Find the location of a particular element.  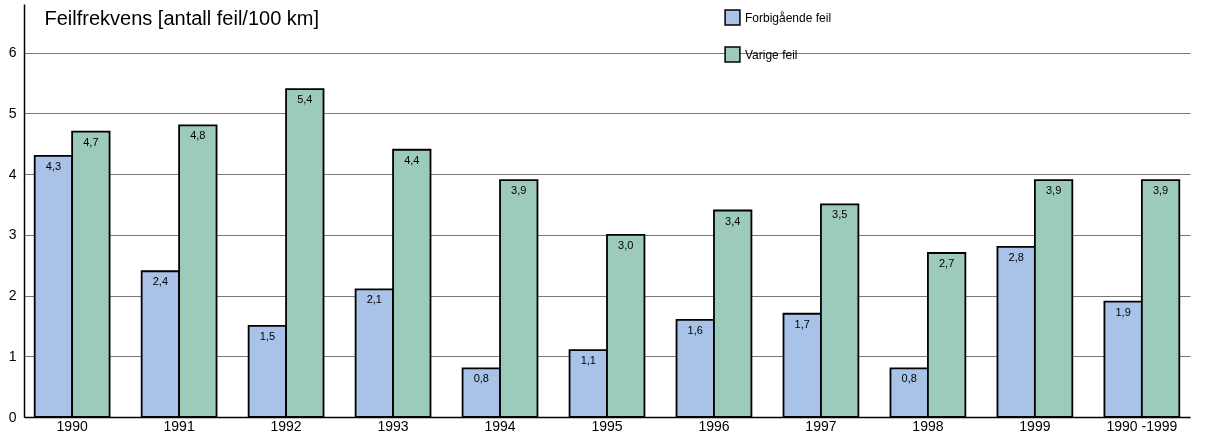

data-label: 2,7 is located at coordinates (946, 263).